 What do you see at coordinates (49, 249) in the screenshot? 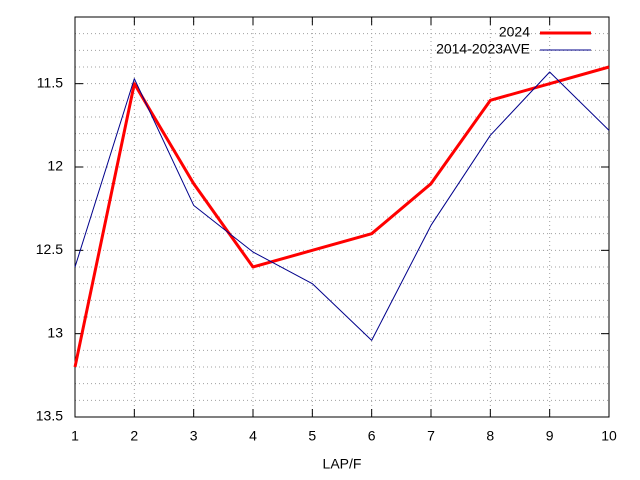
I see `y-tick-label: 12.5` at bounding box center [49, 249].